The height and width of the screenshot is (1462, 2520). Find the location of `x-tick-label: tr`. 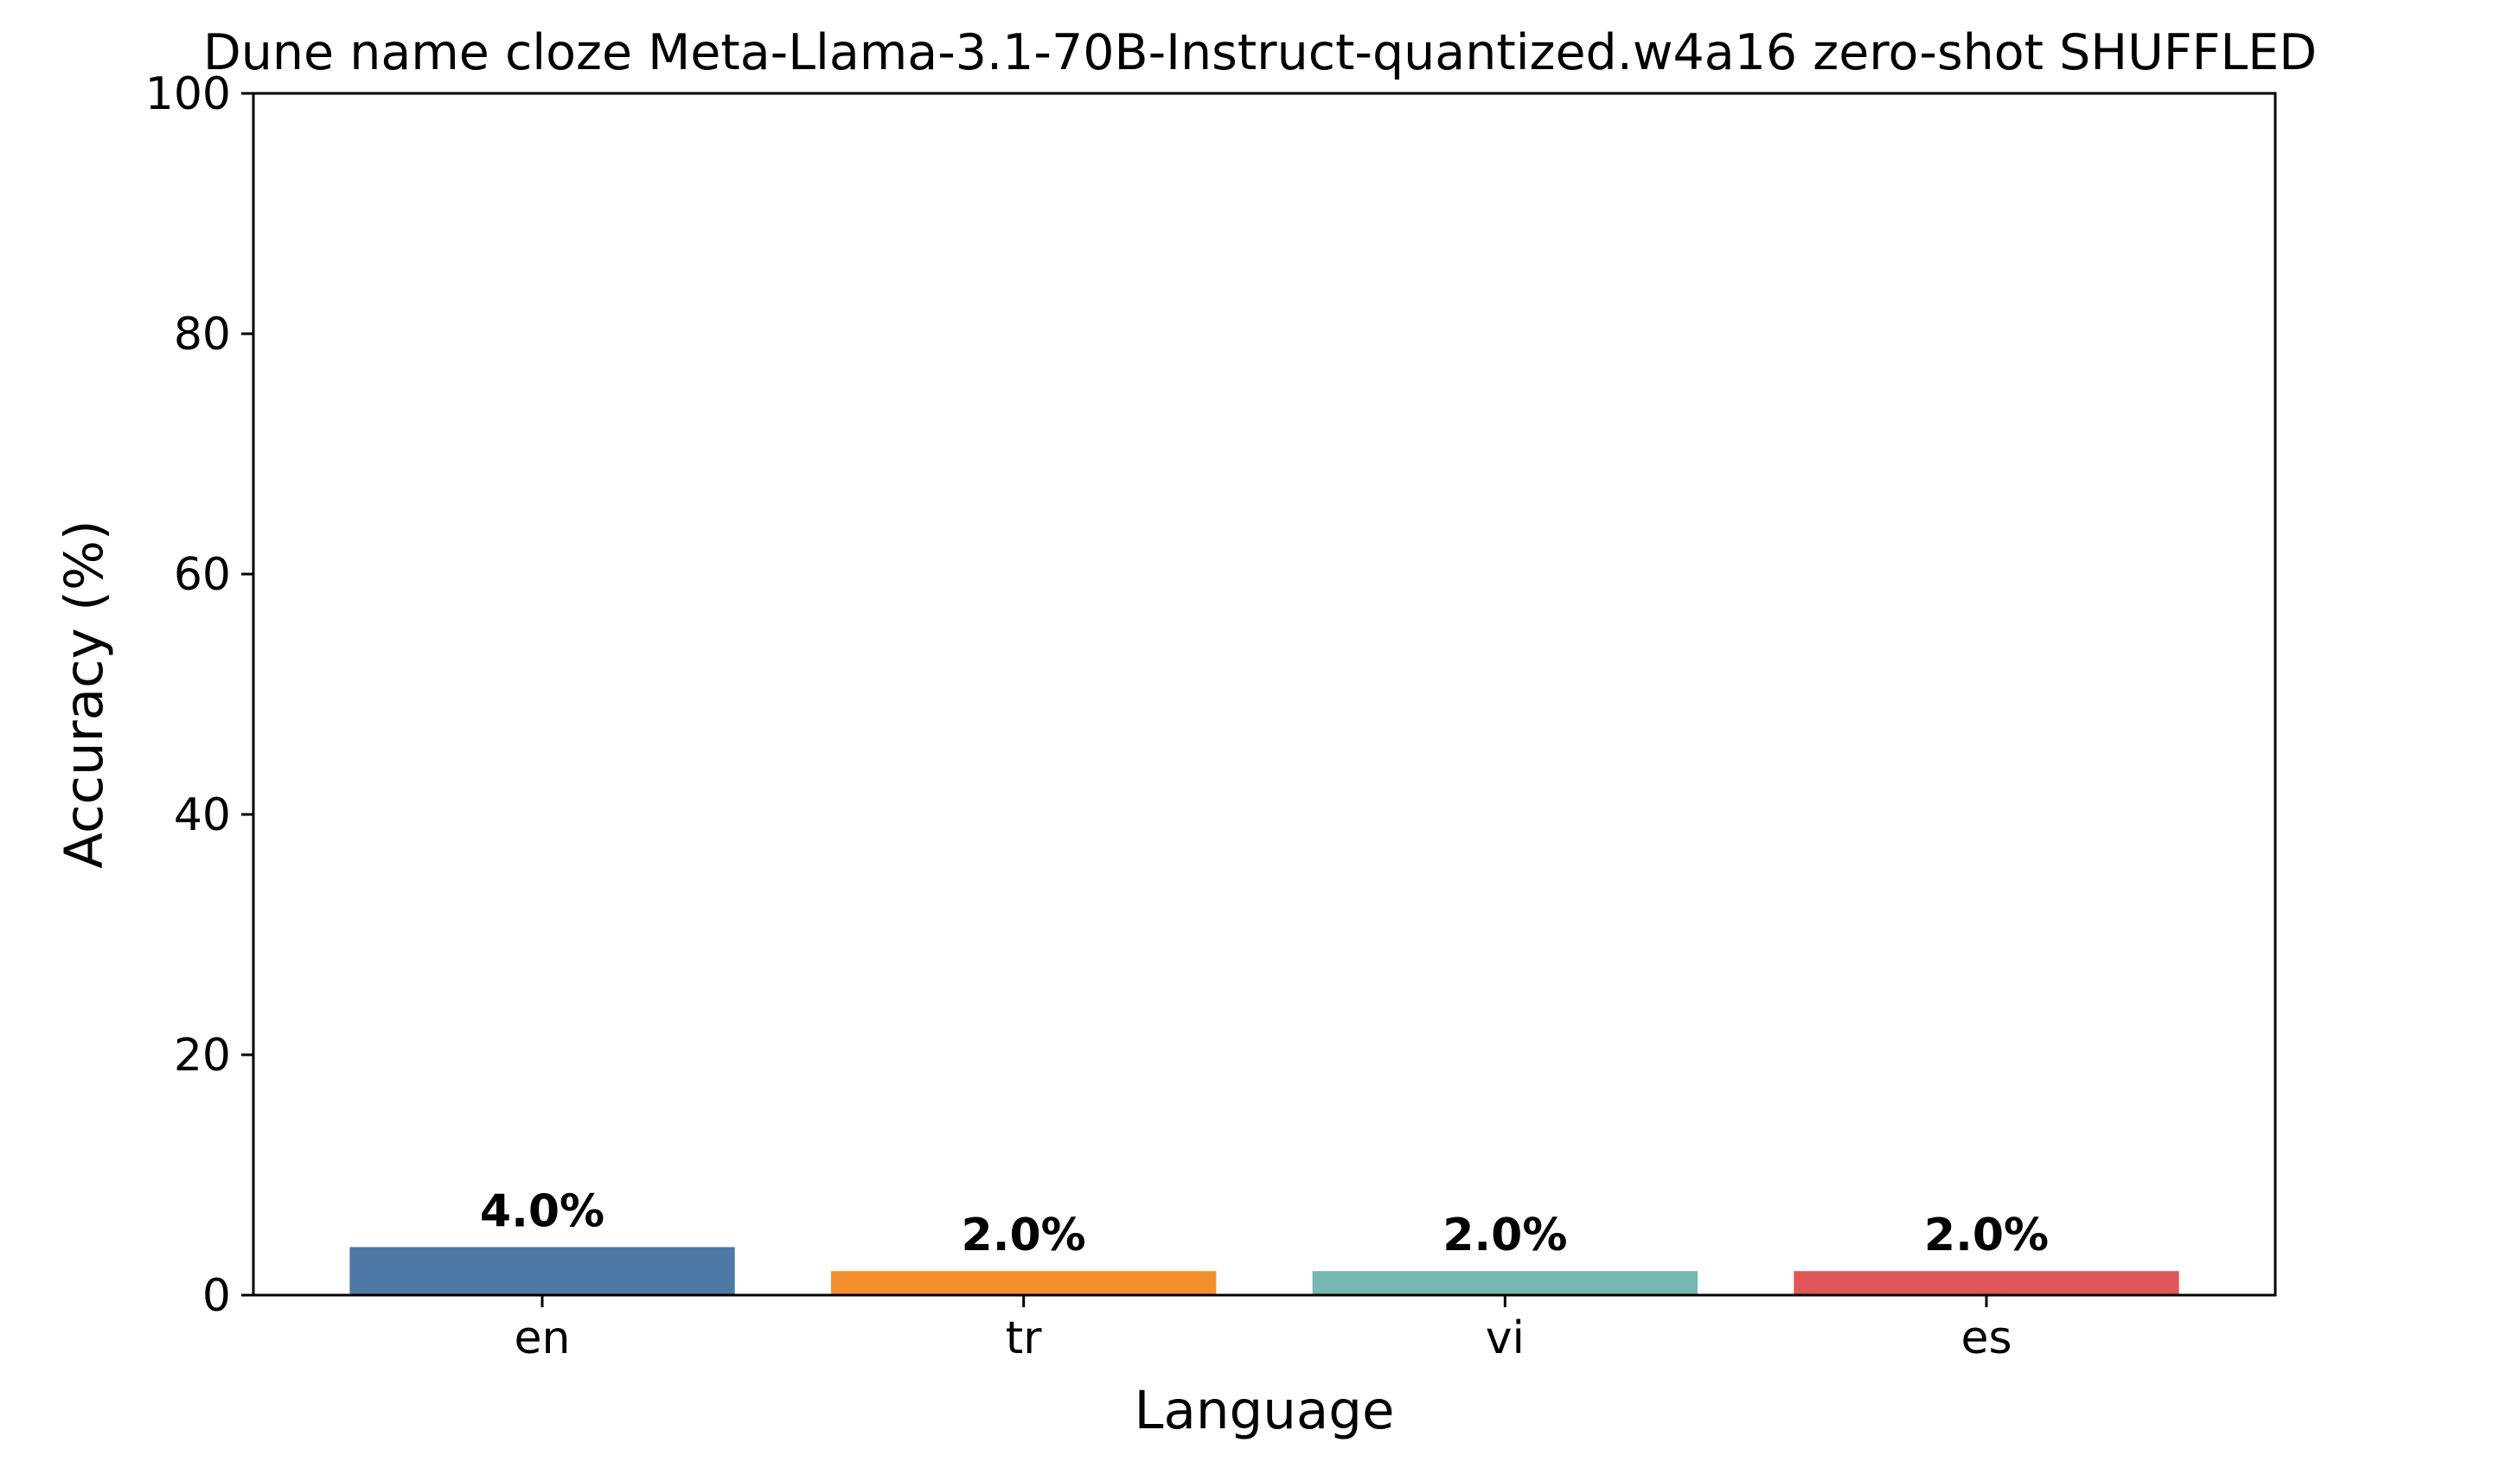

x-tick-label: tr is located at coordinates (1024, 1338).